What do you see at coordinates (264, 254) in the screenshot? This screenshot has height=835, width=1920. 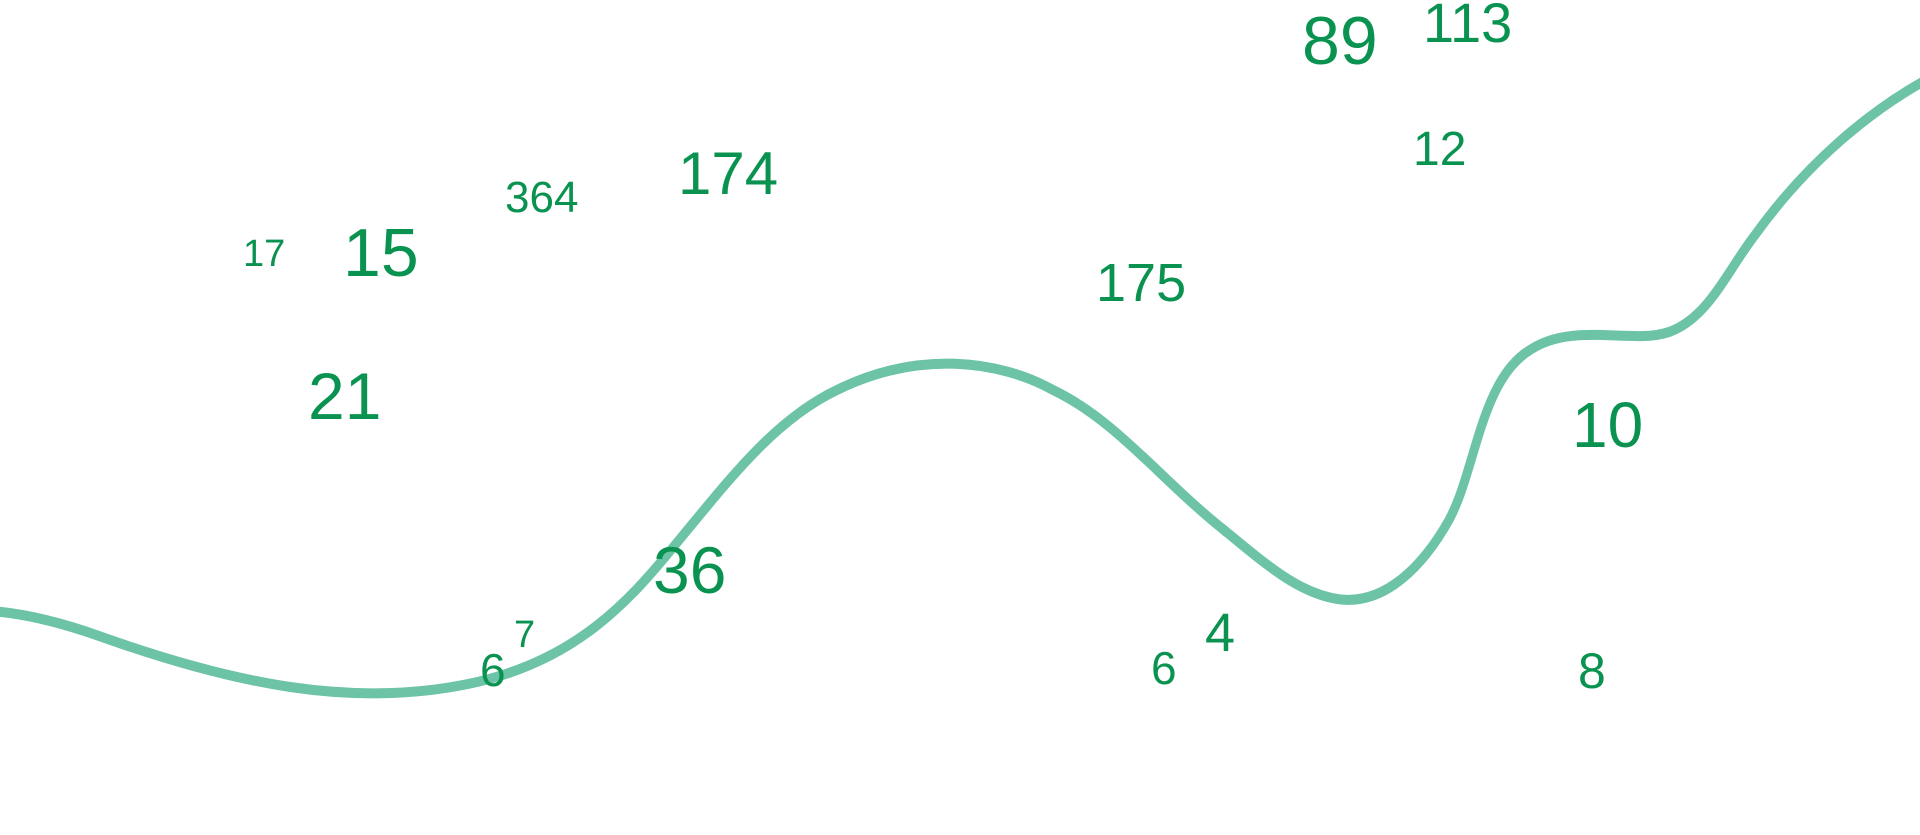 I see `number-label: 17` at bounding box center [264, 254].